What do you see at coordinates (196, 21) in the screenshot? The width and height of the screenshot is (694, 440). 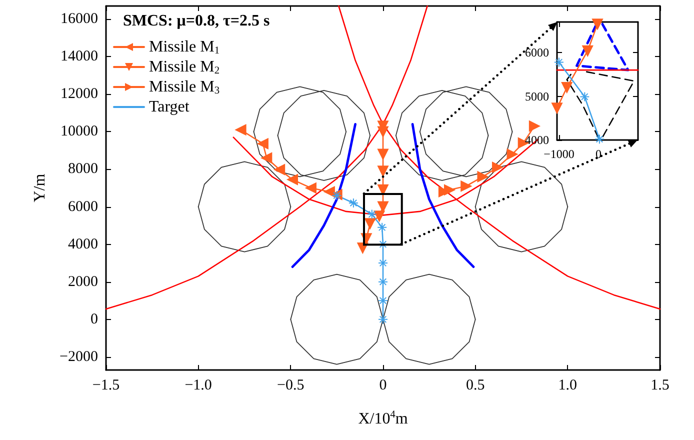 I see `legend-title: SMCS: μ=0.8, τ=2.5 s` at bounding box center [196, 21].